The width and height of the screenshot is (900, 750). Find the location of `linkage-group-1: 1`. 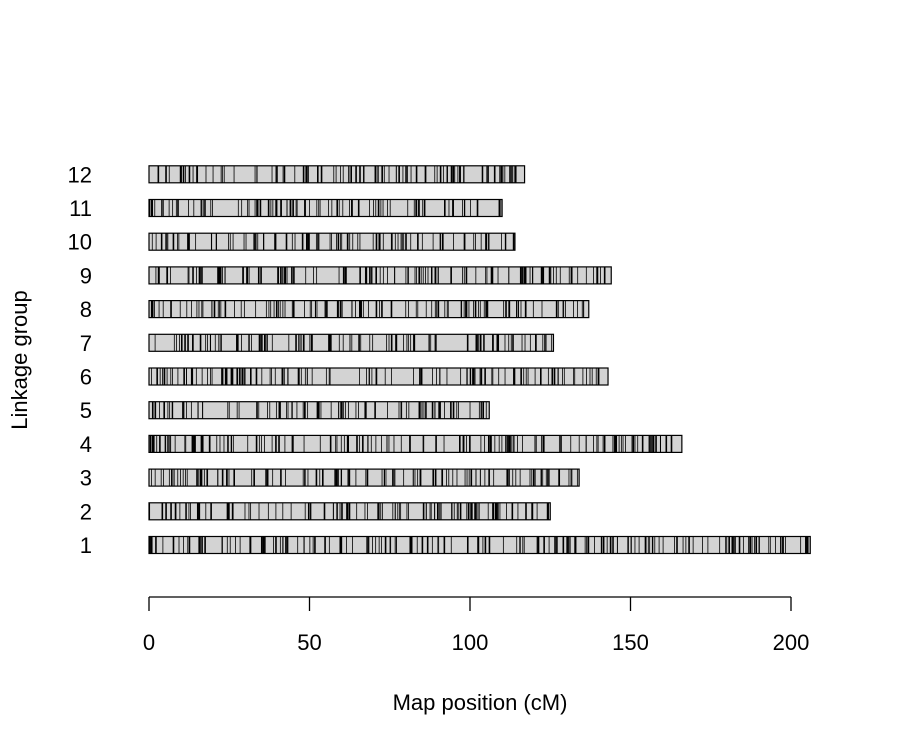

linkage-group-1: 1 is located at coordinates (445, 545).